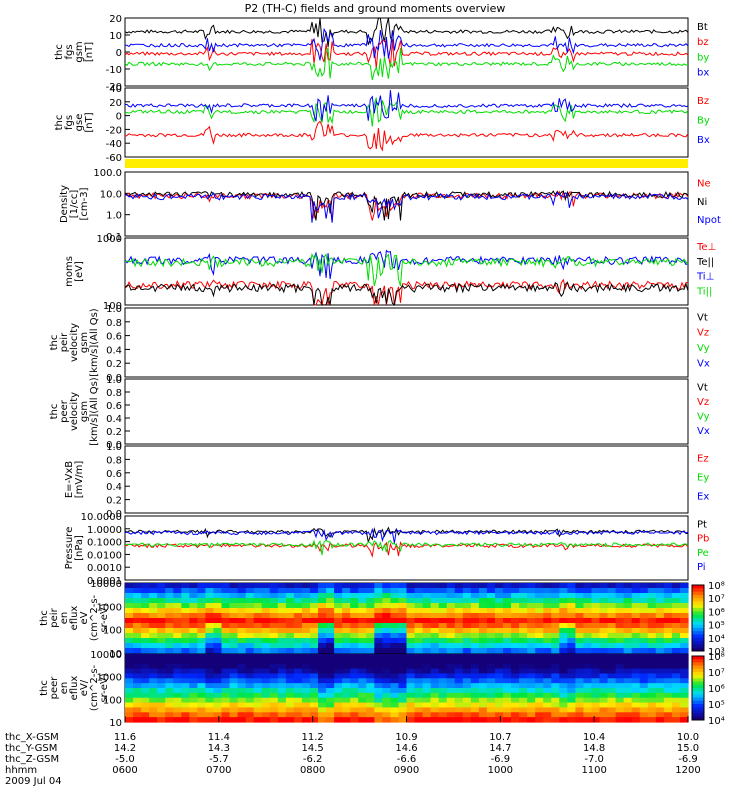 Image resolution: width=750 pixels, height=800 pixels. Describe the element at coordinates (114, 406) in the screenshot. I see `y-tick-label: 0.6` at that location.